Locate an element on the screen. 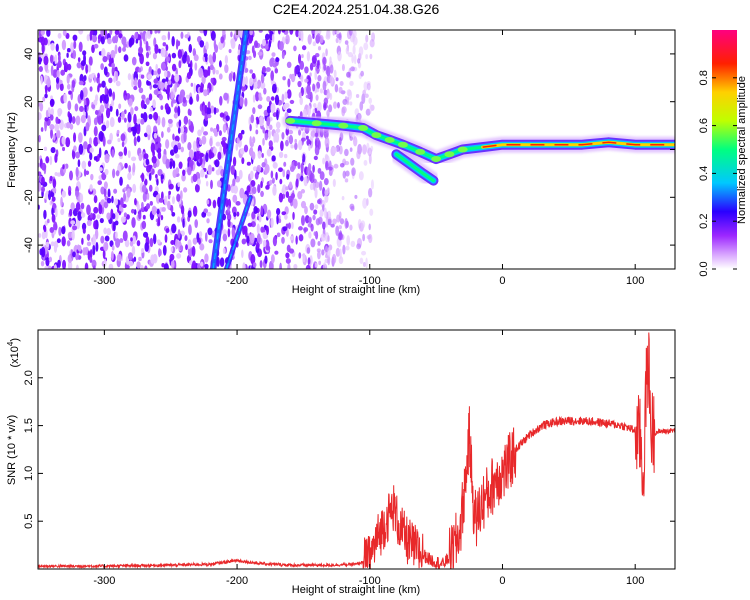 The height and width of the screenshot is (600, 750). spectrogram-signal-blob is located at coordinates (402, 144).